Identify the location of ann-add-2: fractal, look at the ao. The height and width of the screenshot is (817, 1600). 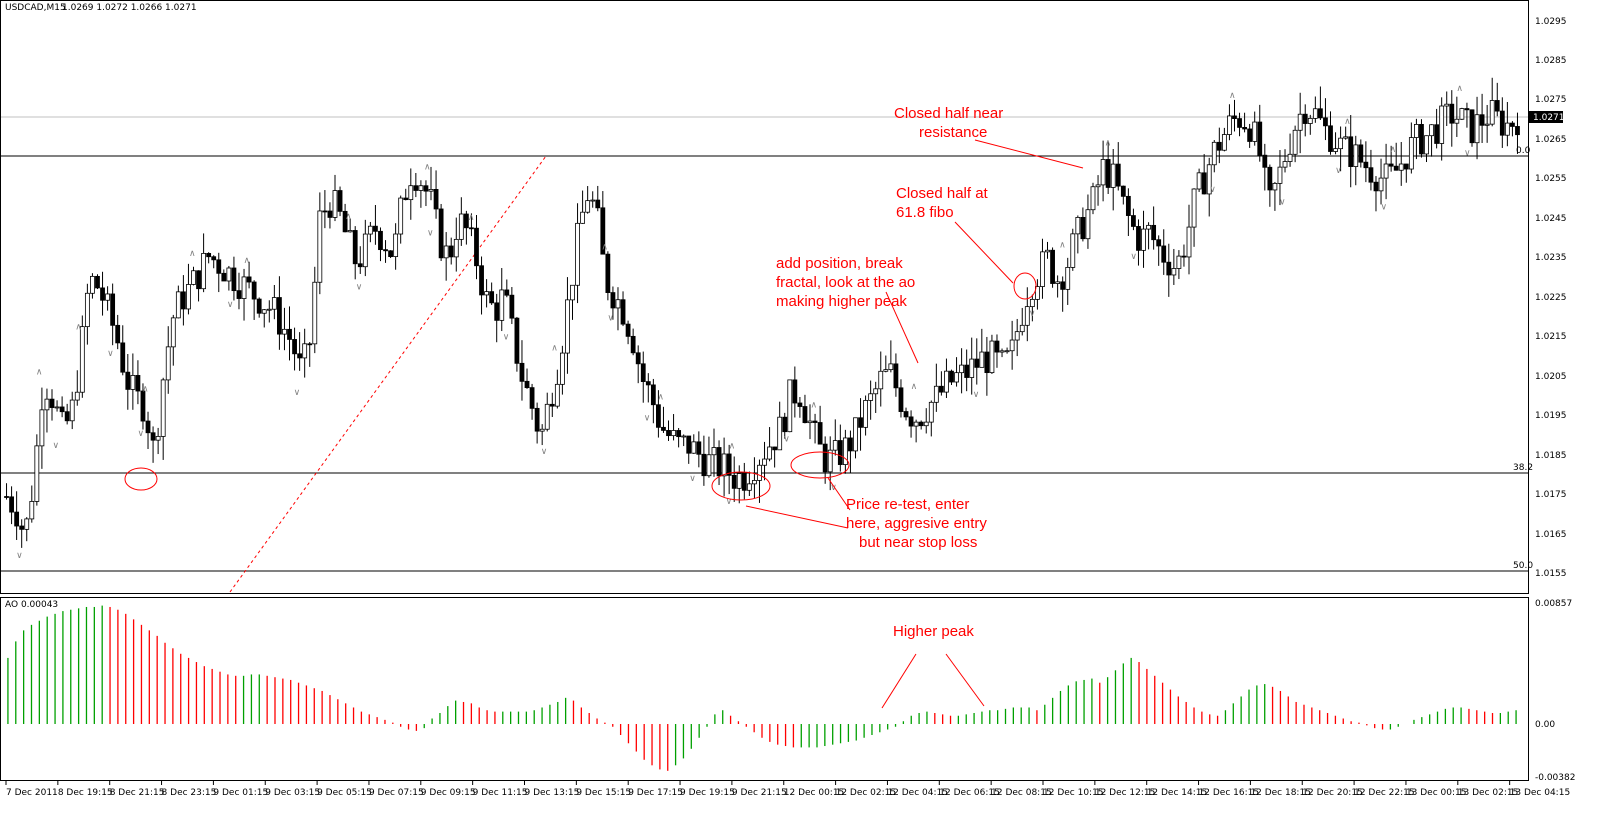
(845, 282).